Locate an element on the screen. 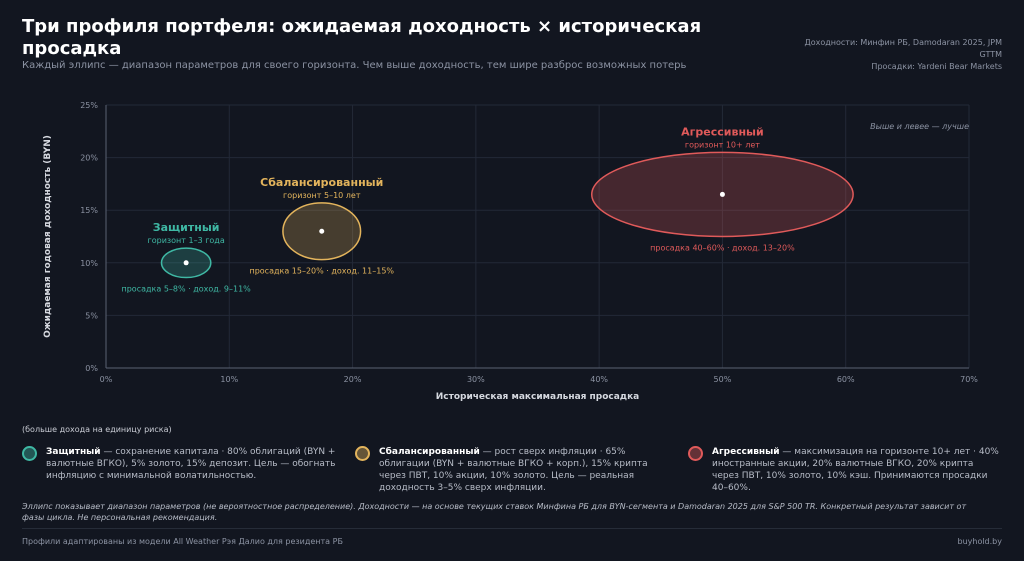  profile-range-label: просадка 15–20% · доход. 11–15% is located at coordinates (321, 271).